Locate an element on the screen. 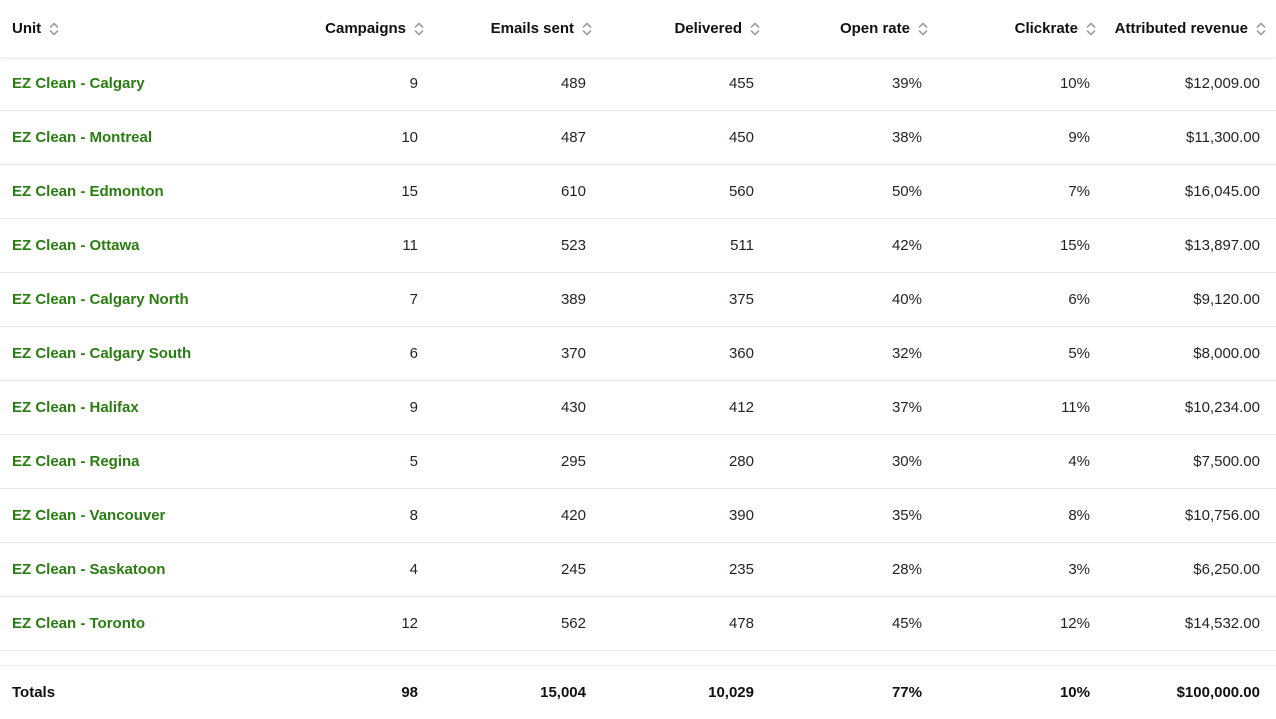  unit-link: EZ Clean - Saskatoon is located at coordinates (89, 569).